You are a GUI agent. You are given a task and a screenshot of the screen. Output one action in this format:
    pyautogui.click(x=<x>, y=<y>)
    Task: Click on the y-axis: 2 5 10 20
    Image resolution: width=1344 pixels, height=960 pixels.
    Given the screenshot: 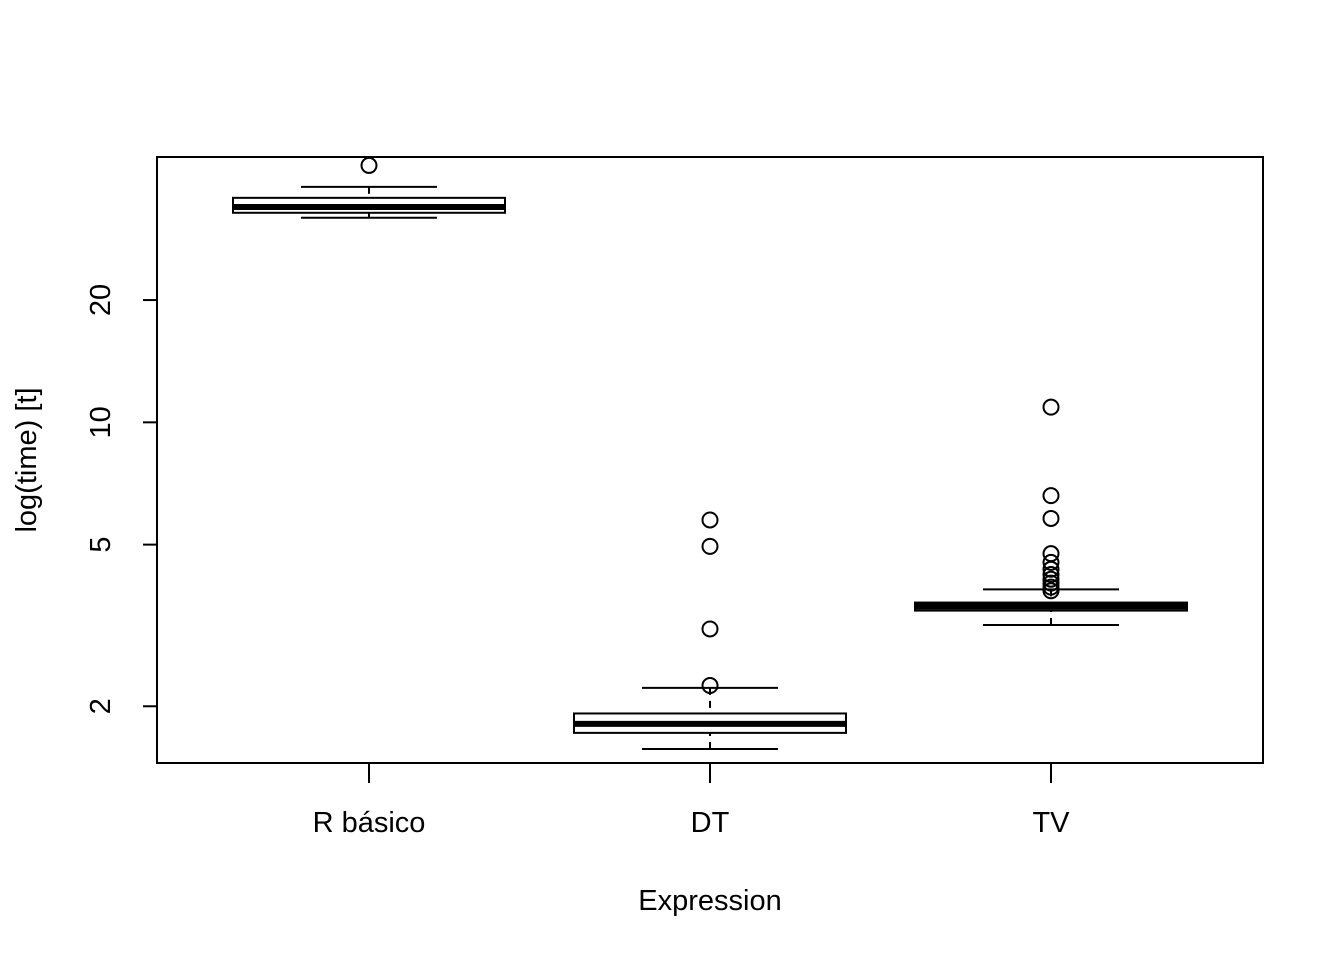 What is the action you would take?
    pyautogui.click(x=121, y=499)
    